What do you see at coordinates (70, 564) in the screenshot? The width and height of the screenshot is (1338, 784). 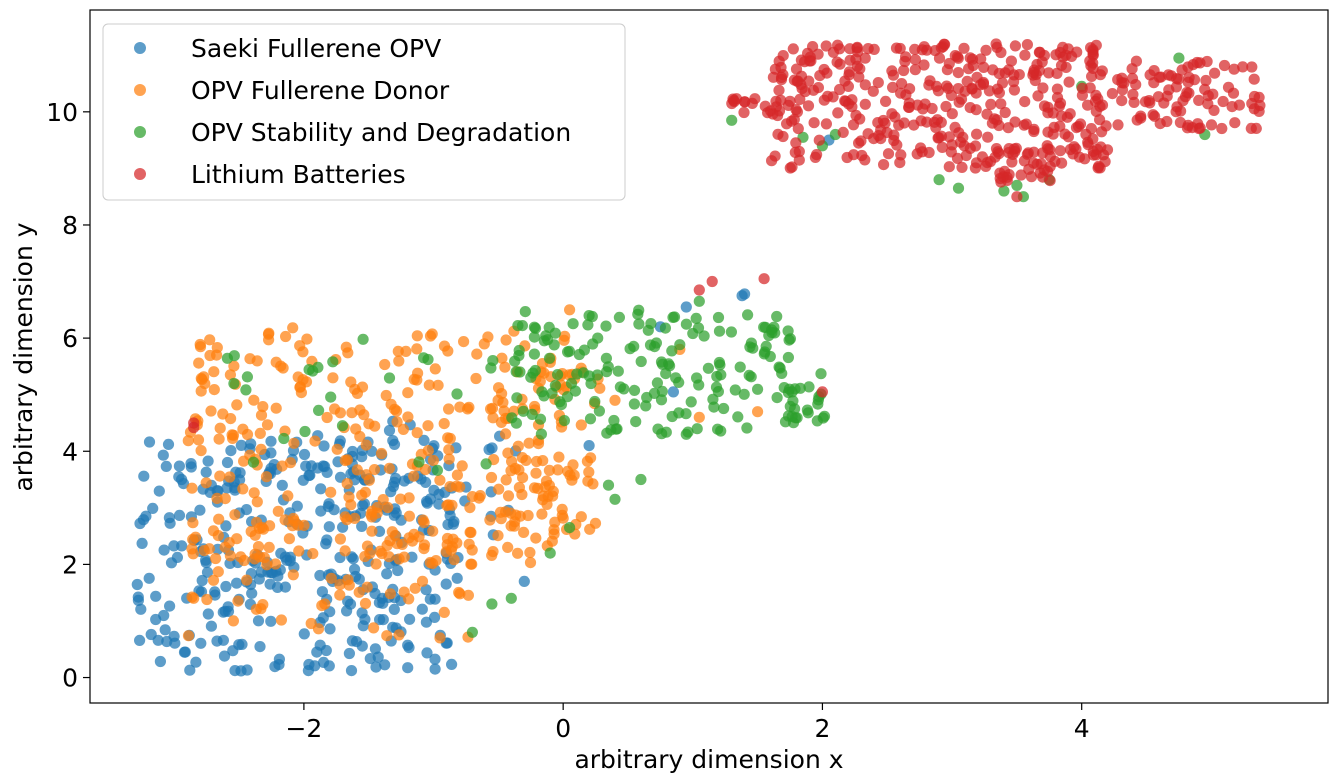 I see `y-tick-label: 2` at bounding box center [70, 564].